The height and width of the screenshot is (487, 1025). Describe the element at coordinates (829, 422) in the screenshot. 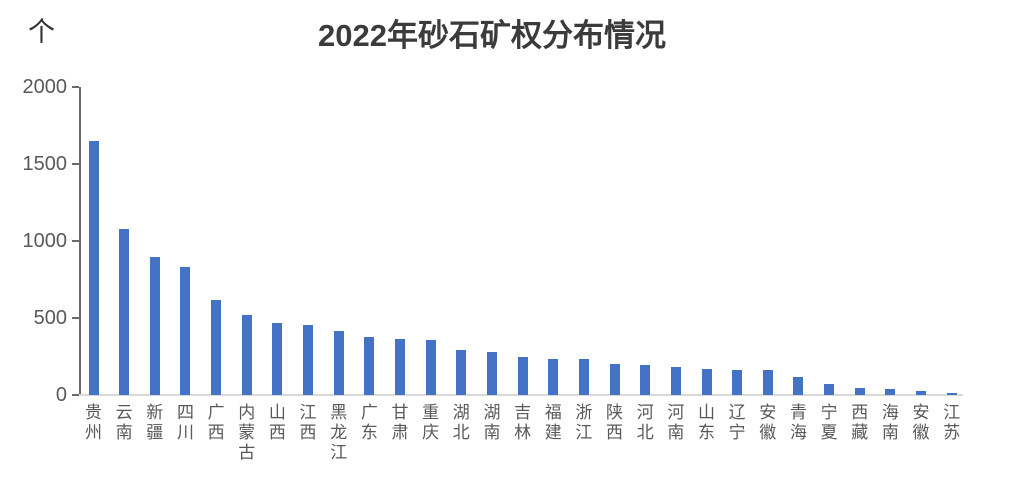

I see `x-tick-label: 宁夏` at that location.